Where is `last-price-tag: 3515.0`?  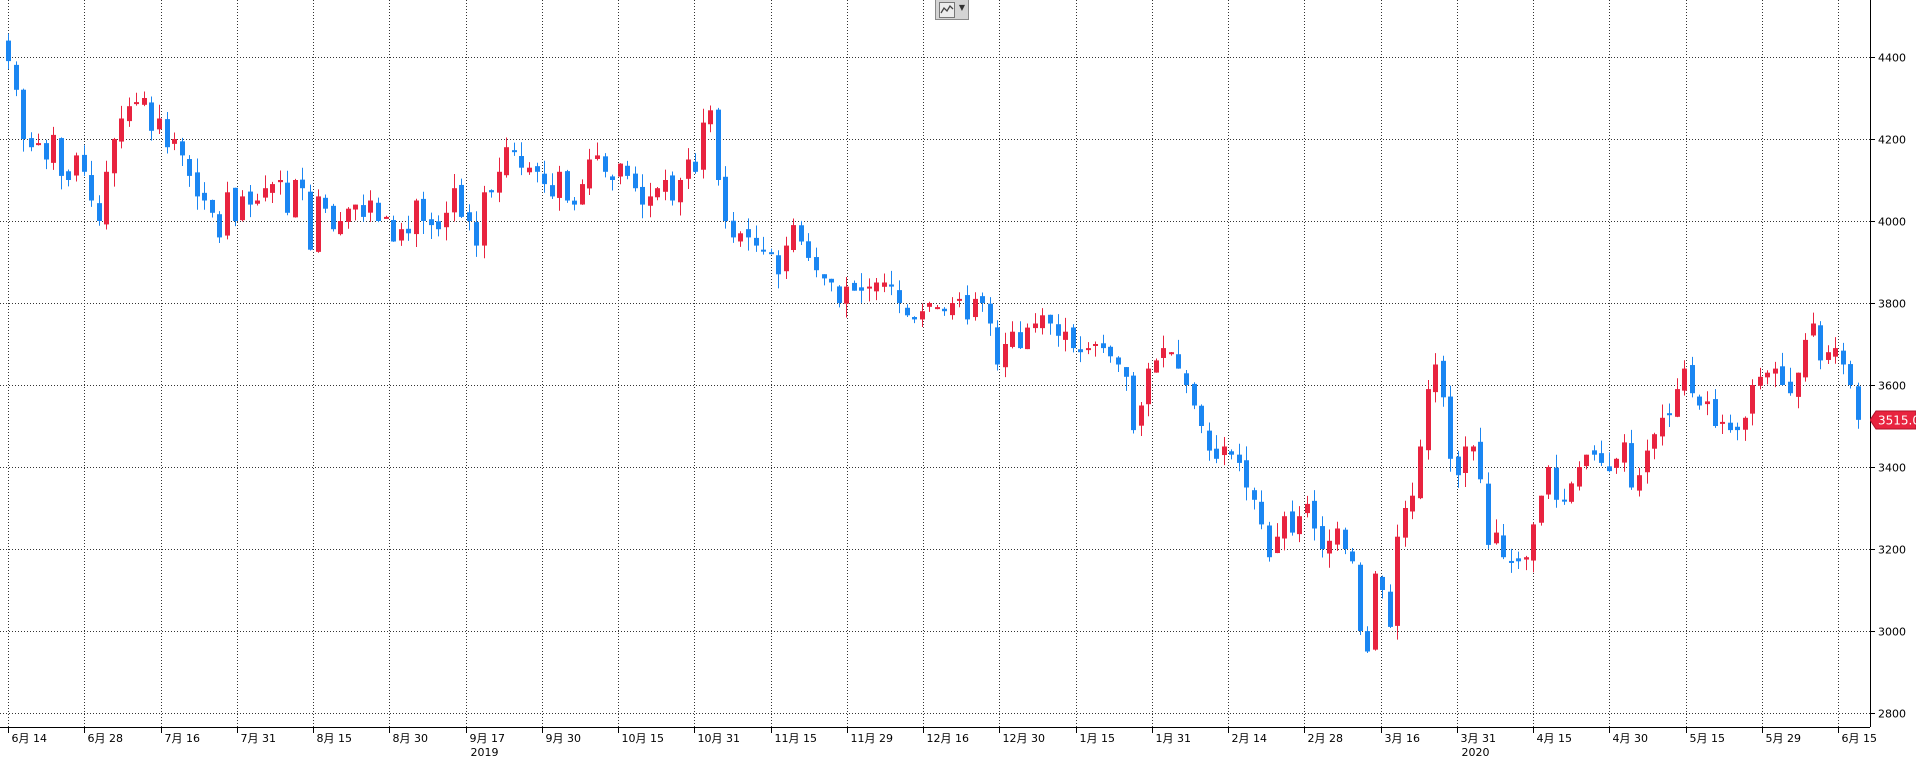 last-price-tag: 3515.0 is located at coordinates (1893, 420).